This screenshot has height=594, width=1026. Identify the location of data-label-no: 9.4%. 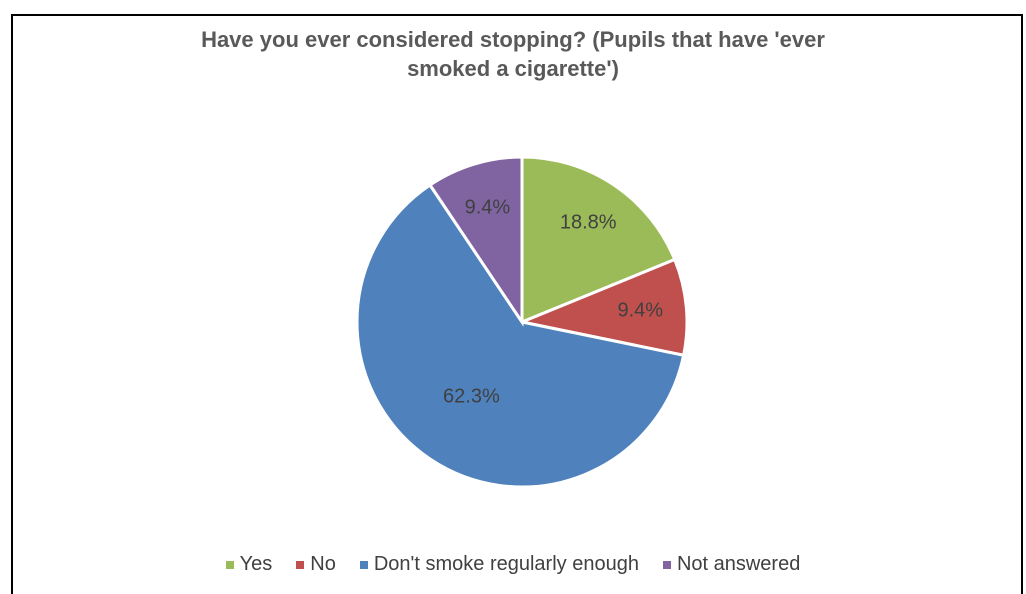
(640, 310).